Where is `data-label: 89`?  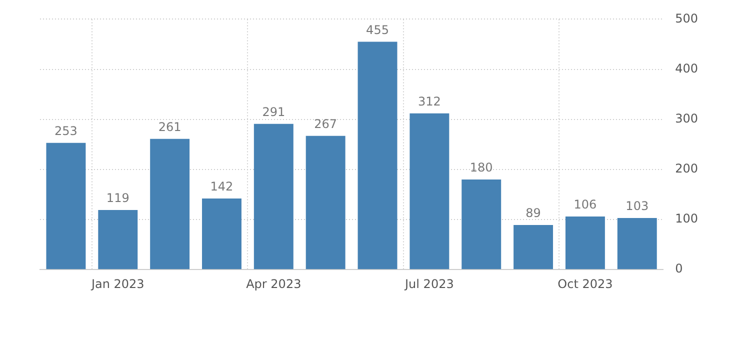
data-label: 89 is located at coordinates (533, 213).